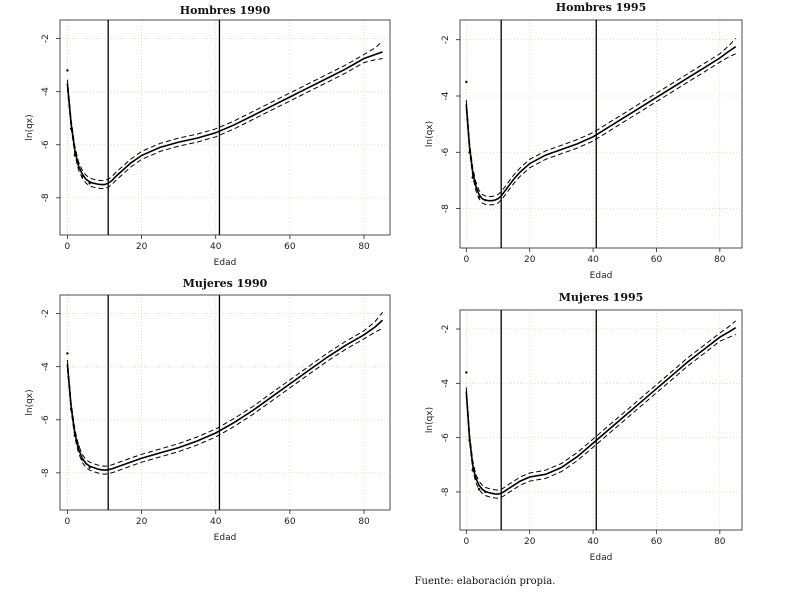 The image size is (800, 603). Describe the element at coordinates (225, 283) in the screenshot. I see `chart-title: Mujeres 1990` at that location.